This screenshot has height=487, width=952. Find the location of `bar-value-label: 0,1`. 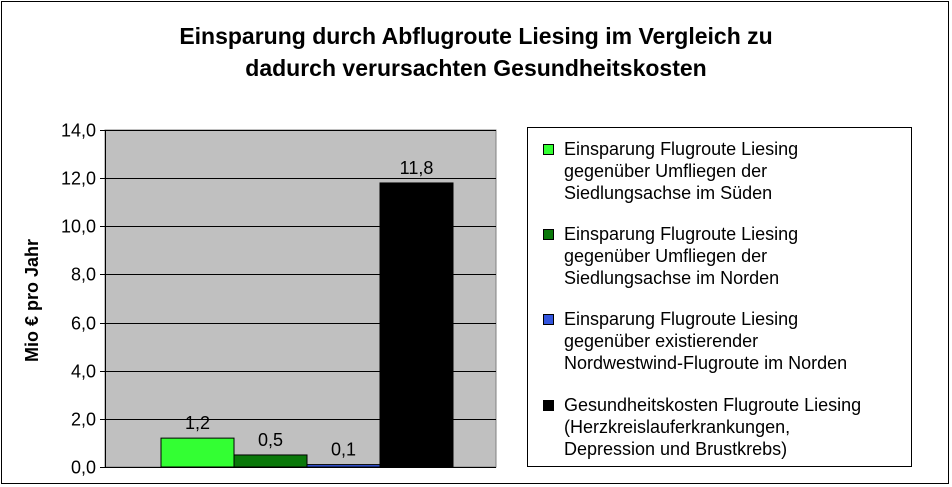

bar-value-label: 0,1 is located at coordinates (343, 450).